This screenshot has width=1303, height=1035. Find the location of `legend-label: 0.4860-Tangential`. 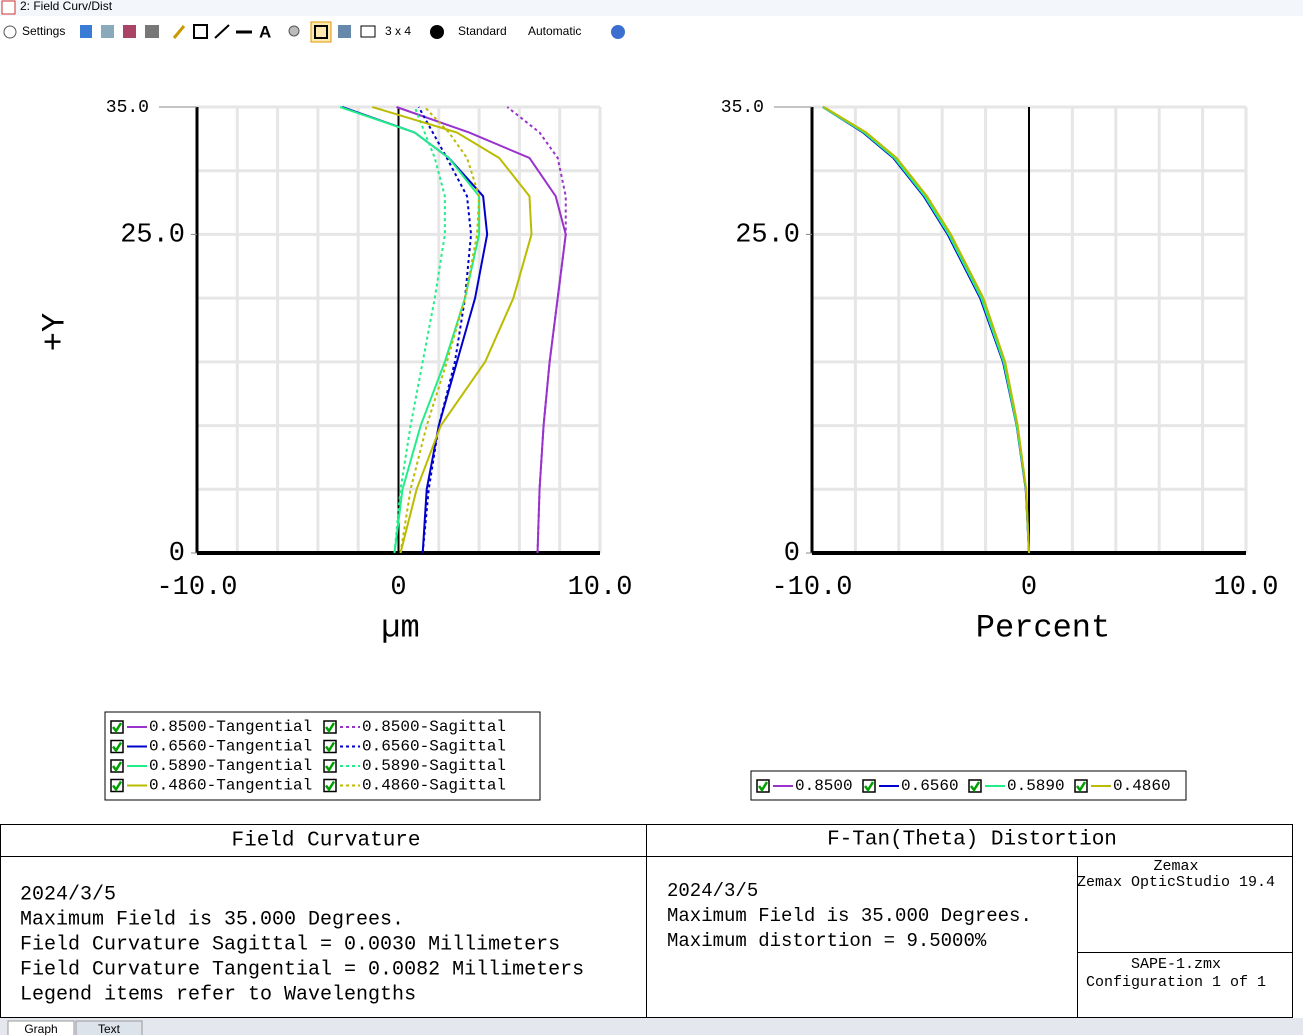

legend-label: 0.4860-Tangential is located at coordinates (230, 786).